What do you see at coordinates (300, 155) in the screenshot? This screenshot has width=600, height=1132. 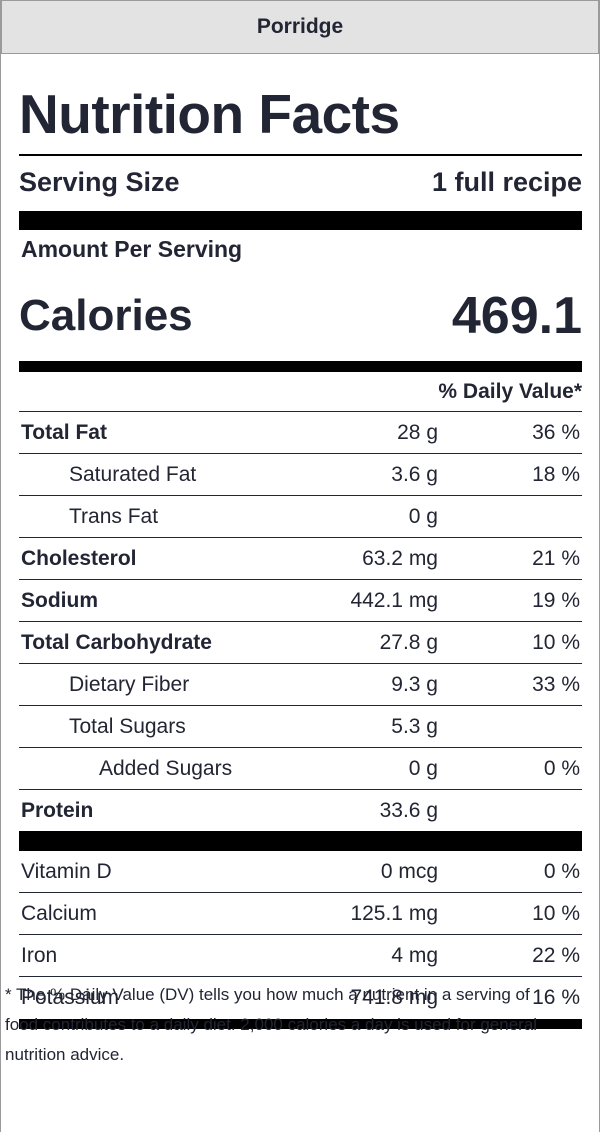 I see `divider-thin` at bounding box center [300, 155].